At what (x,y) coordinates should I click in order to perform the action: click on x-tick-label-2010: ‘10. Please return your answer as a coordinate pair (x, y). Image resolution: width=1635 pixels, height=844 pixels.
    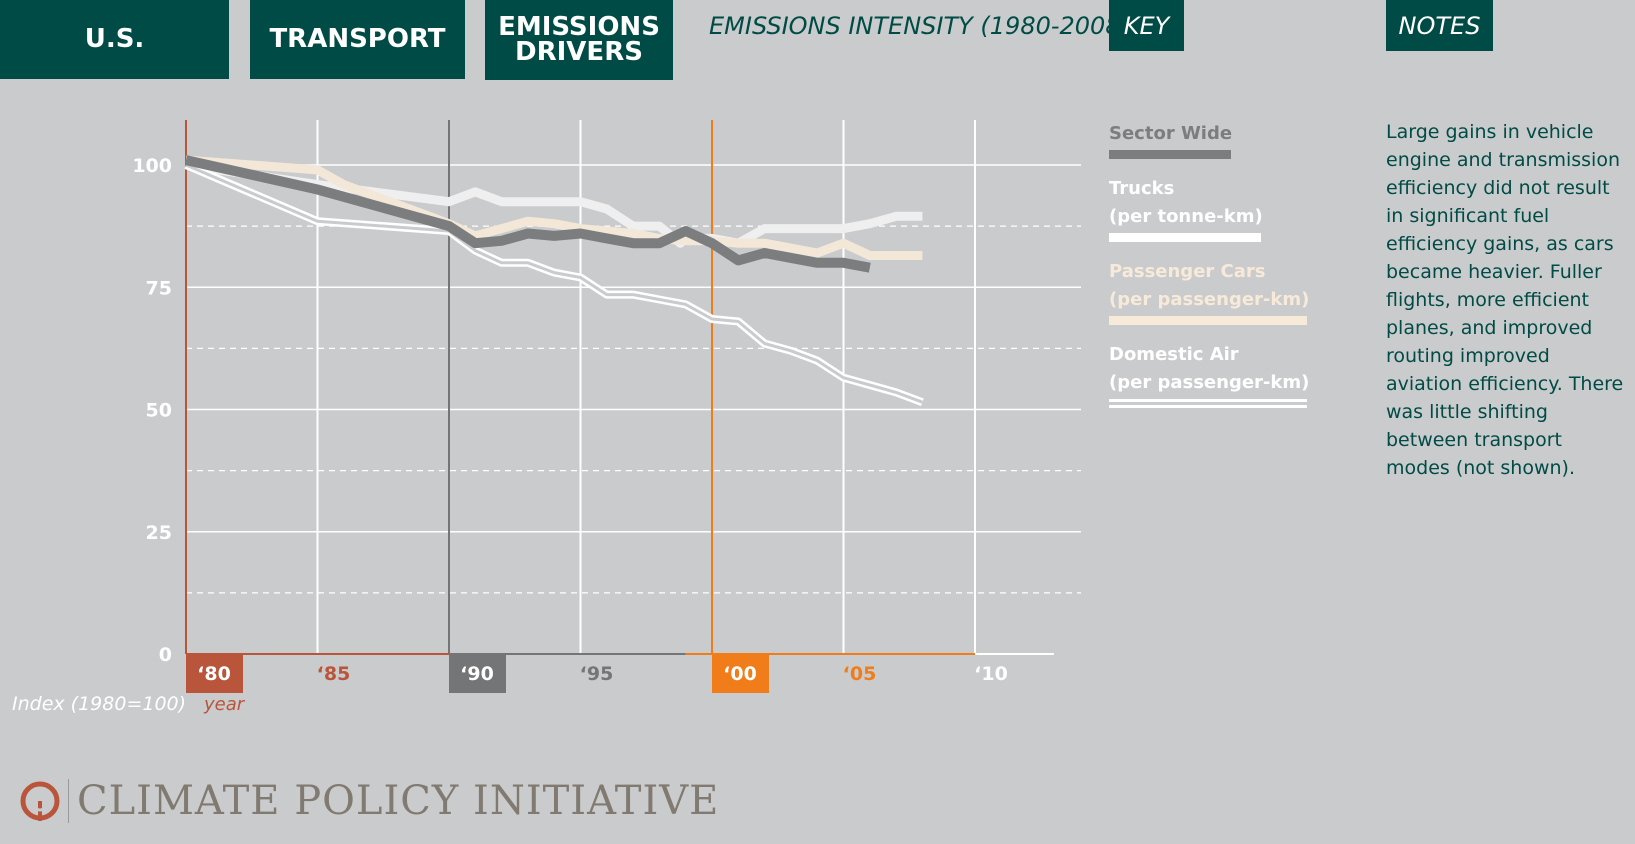
    Looking at the image, I should click on (991, 674).